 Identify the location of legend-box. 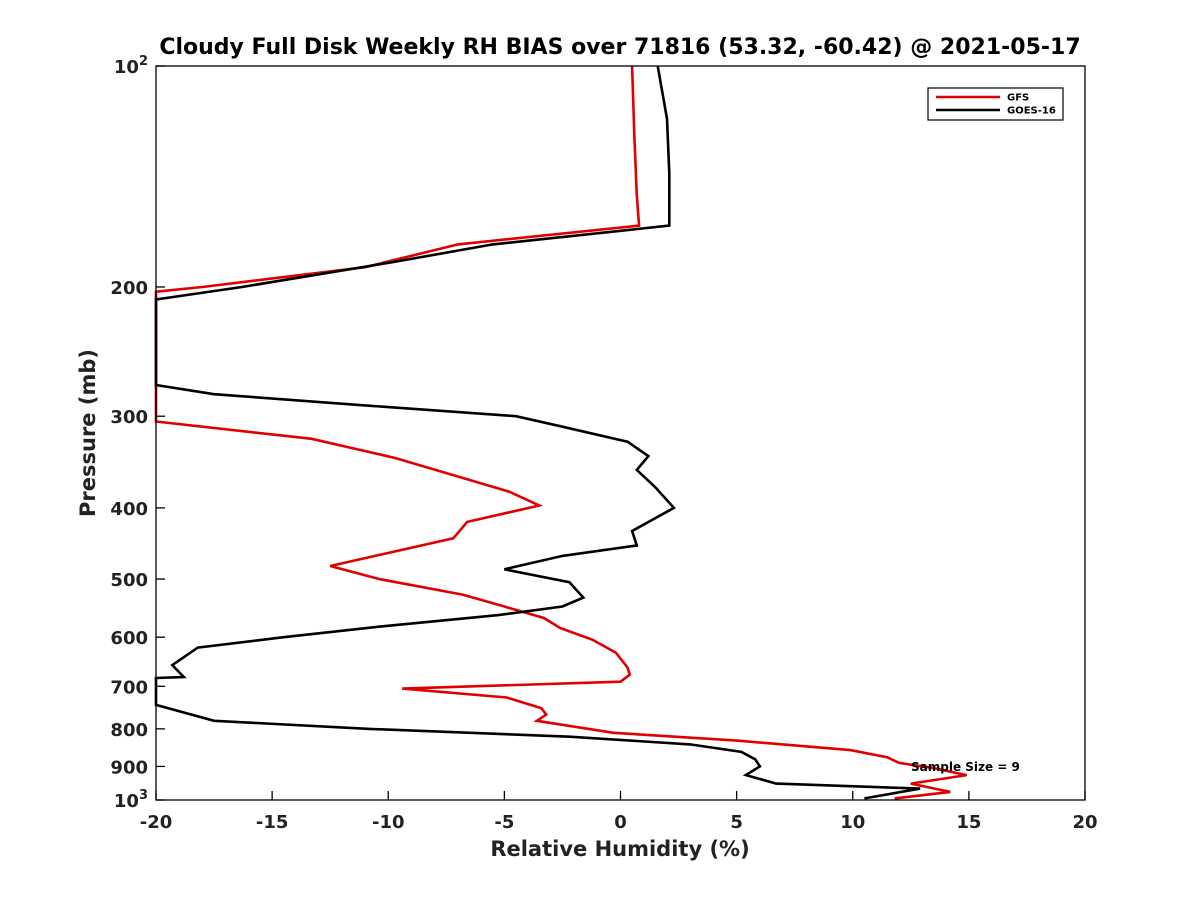
(995, 104).